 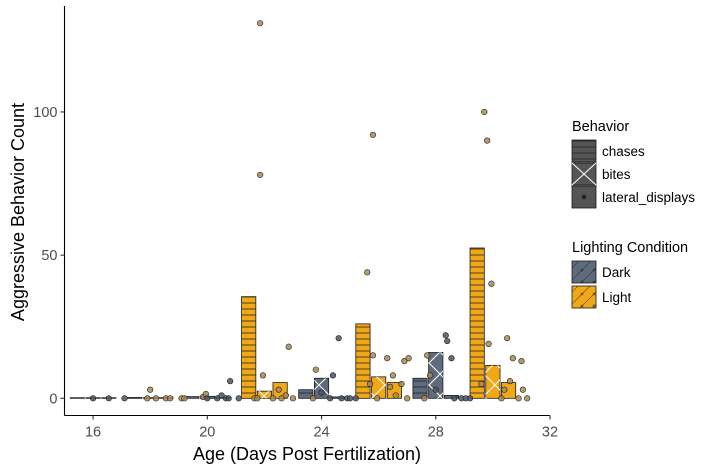 What do you see at coordinates (18, 212) in the screenshot?
I see `y-axis-title: Aggressive Behavior Count` at bounding box center [18, 212].